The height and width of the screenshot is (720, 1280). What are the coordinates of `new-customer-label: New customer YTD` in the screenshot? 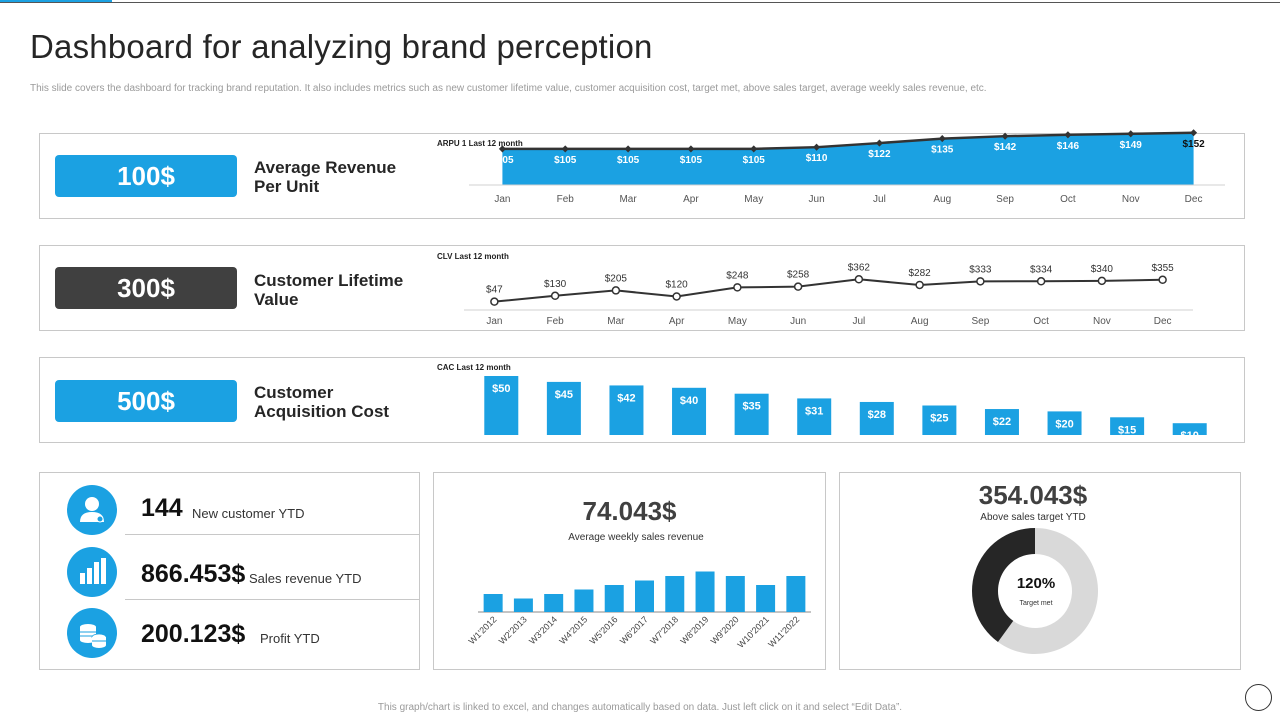 It's located at (248, 513).